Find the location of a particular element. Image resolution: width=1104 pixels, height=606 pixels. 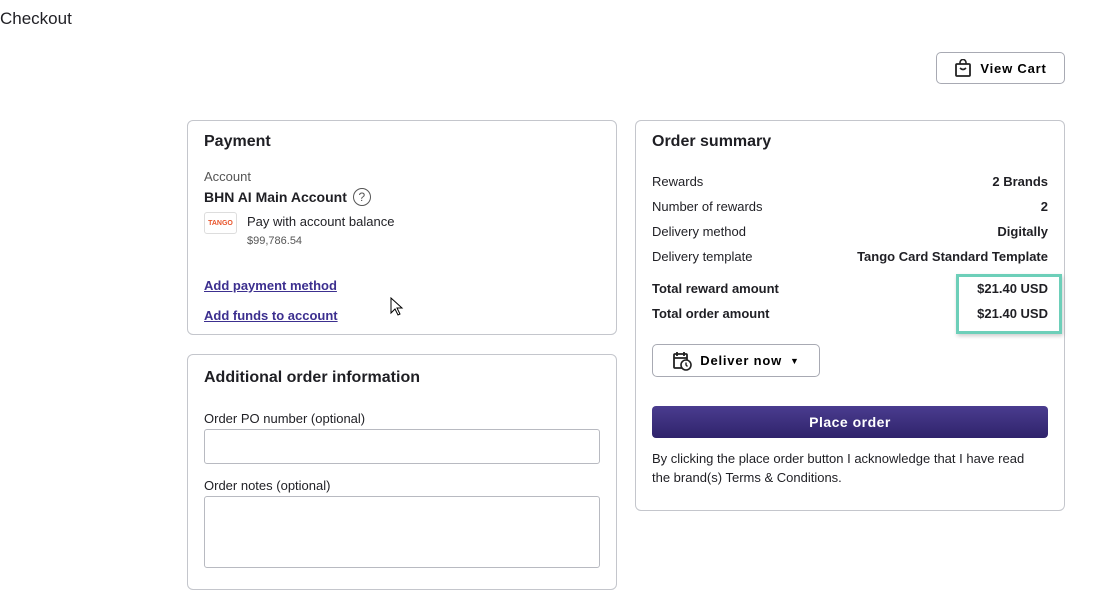

summary-row: Total reward amount $21.40 USD is located at coordinates (850, 288).